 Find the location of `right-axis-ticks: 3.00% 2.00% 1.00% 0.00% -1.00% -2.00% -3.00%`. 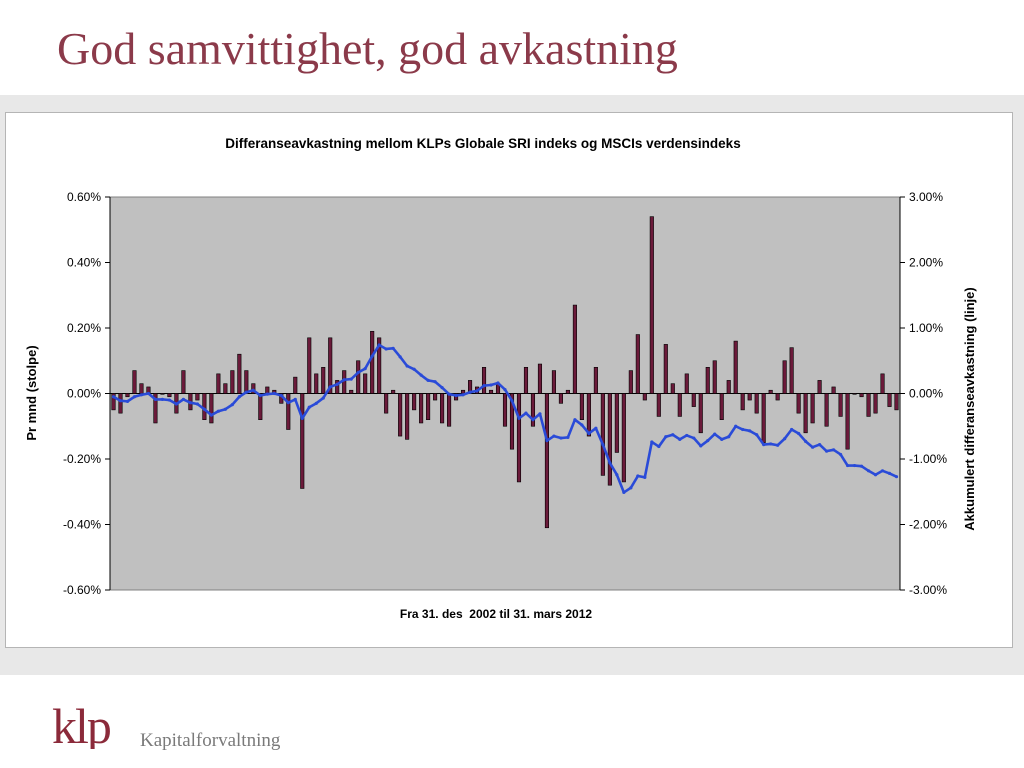

right-axis-ticks: 3.00% 2.00% 1.00% 0.00% -1.00% -2.00% -3.00% is located at coordinates (923, 393).